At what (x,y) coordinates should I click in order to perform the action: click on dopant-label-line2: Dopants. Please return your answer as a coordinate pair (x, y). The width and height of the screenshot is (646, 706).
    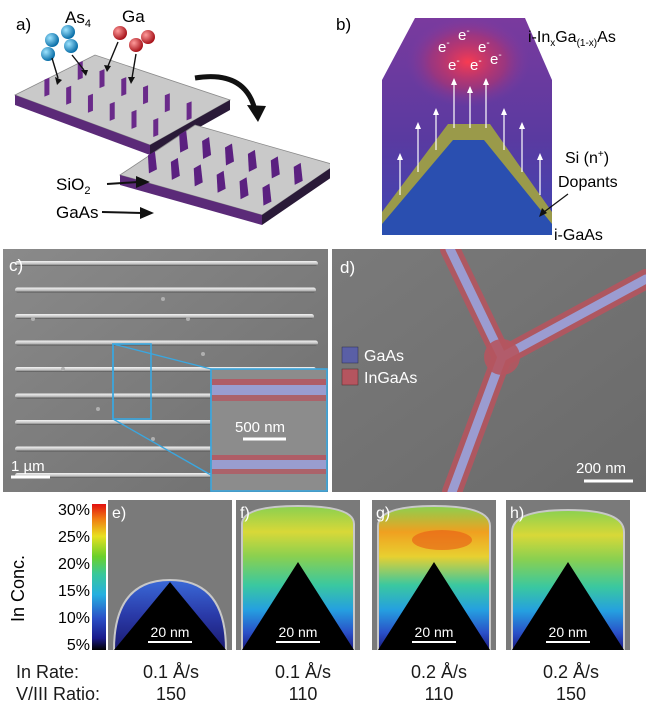
    Looking at the image, I should click on (588, 182).